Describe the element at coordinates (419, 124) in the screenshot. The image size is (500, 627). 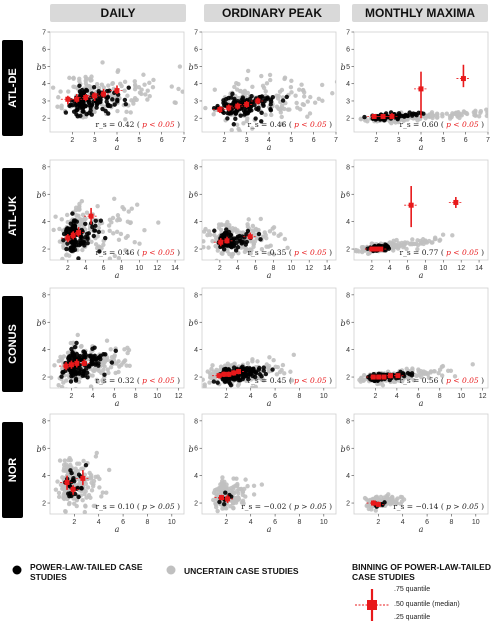
I see `spearman-value: r_s = 0.60` at that location.